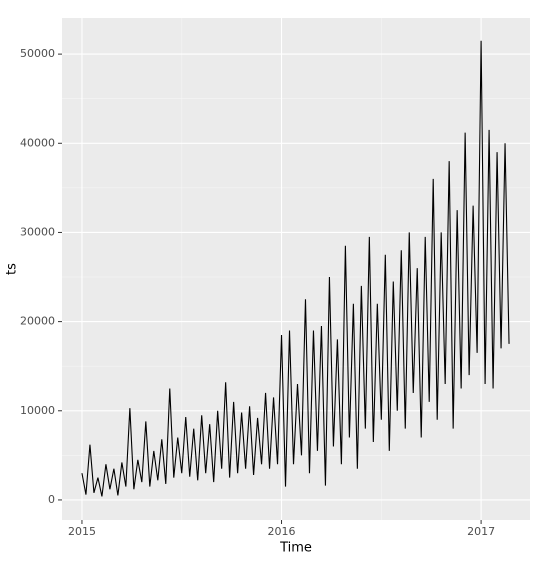 The height and width of the screenshot is (563, 540). Describe the element at coordinates (51, 499) in the screenshot. I see `y-tick-label: 0` at that location.